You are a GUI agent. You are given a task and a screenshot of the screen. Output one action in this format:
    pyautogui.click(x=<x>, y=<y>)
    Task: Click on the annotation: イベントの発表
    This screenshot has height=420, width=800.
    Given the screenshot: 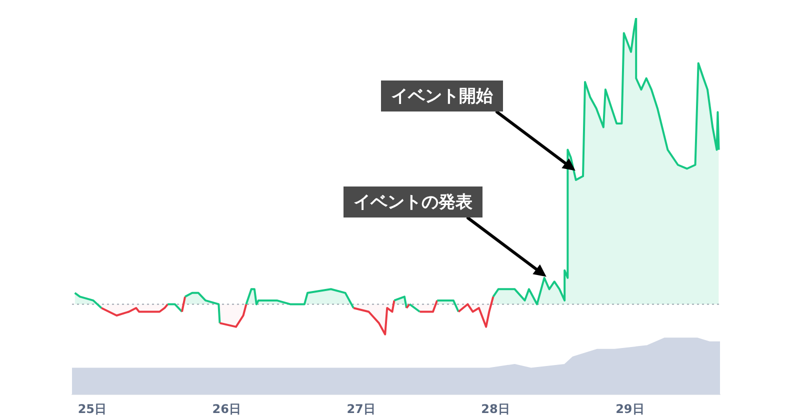 What is the action you would take?
    pyautogui.click(x=413, y=202)
    